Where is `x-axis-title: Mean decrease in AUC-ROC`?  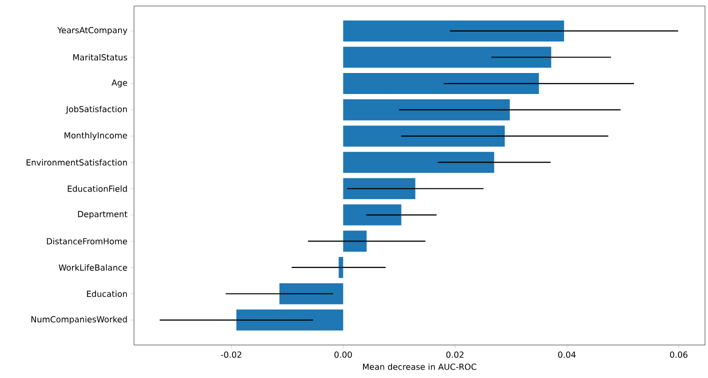
x-axis-title: Mean decrease in AUC-ROC is located at coordinates (419, 366).